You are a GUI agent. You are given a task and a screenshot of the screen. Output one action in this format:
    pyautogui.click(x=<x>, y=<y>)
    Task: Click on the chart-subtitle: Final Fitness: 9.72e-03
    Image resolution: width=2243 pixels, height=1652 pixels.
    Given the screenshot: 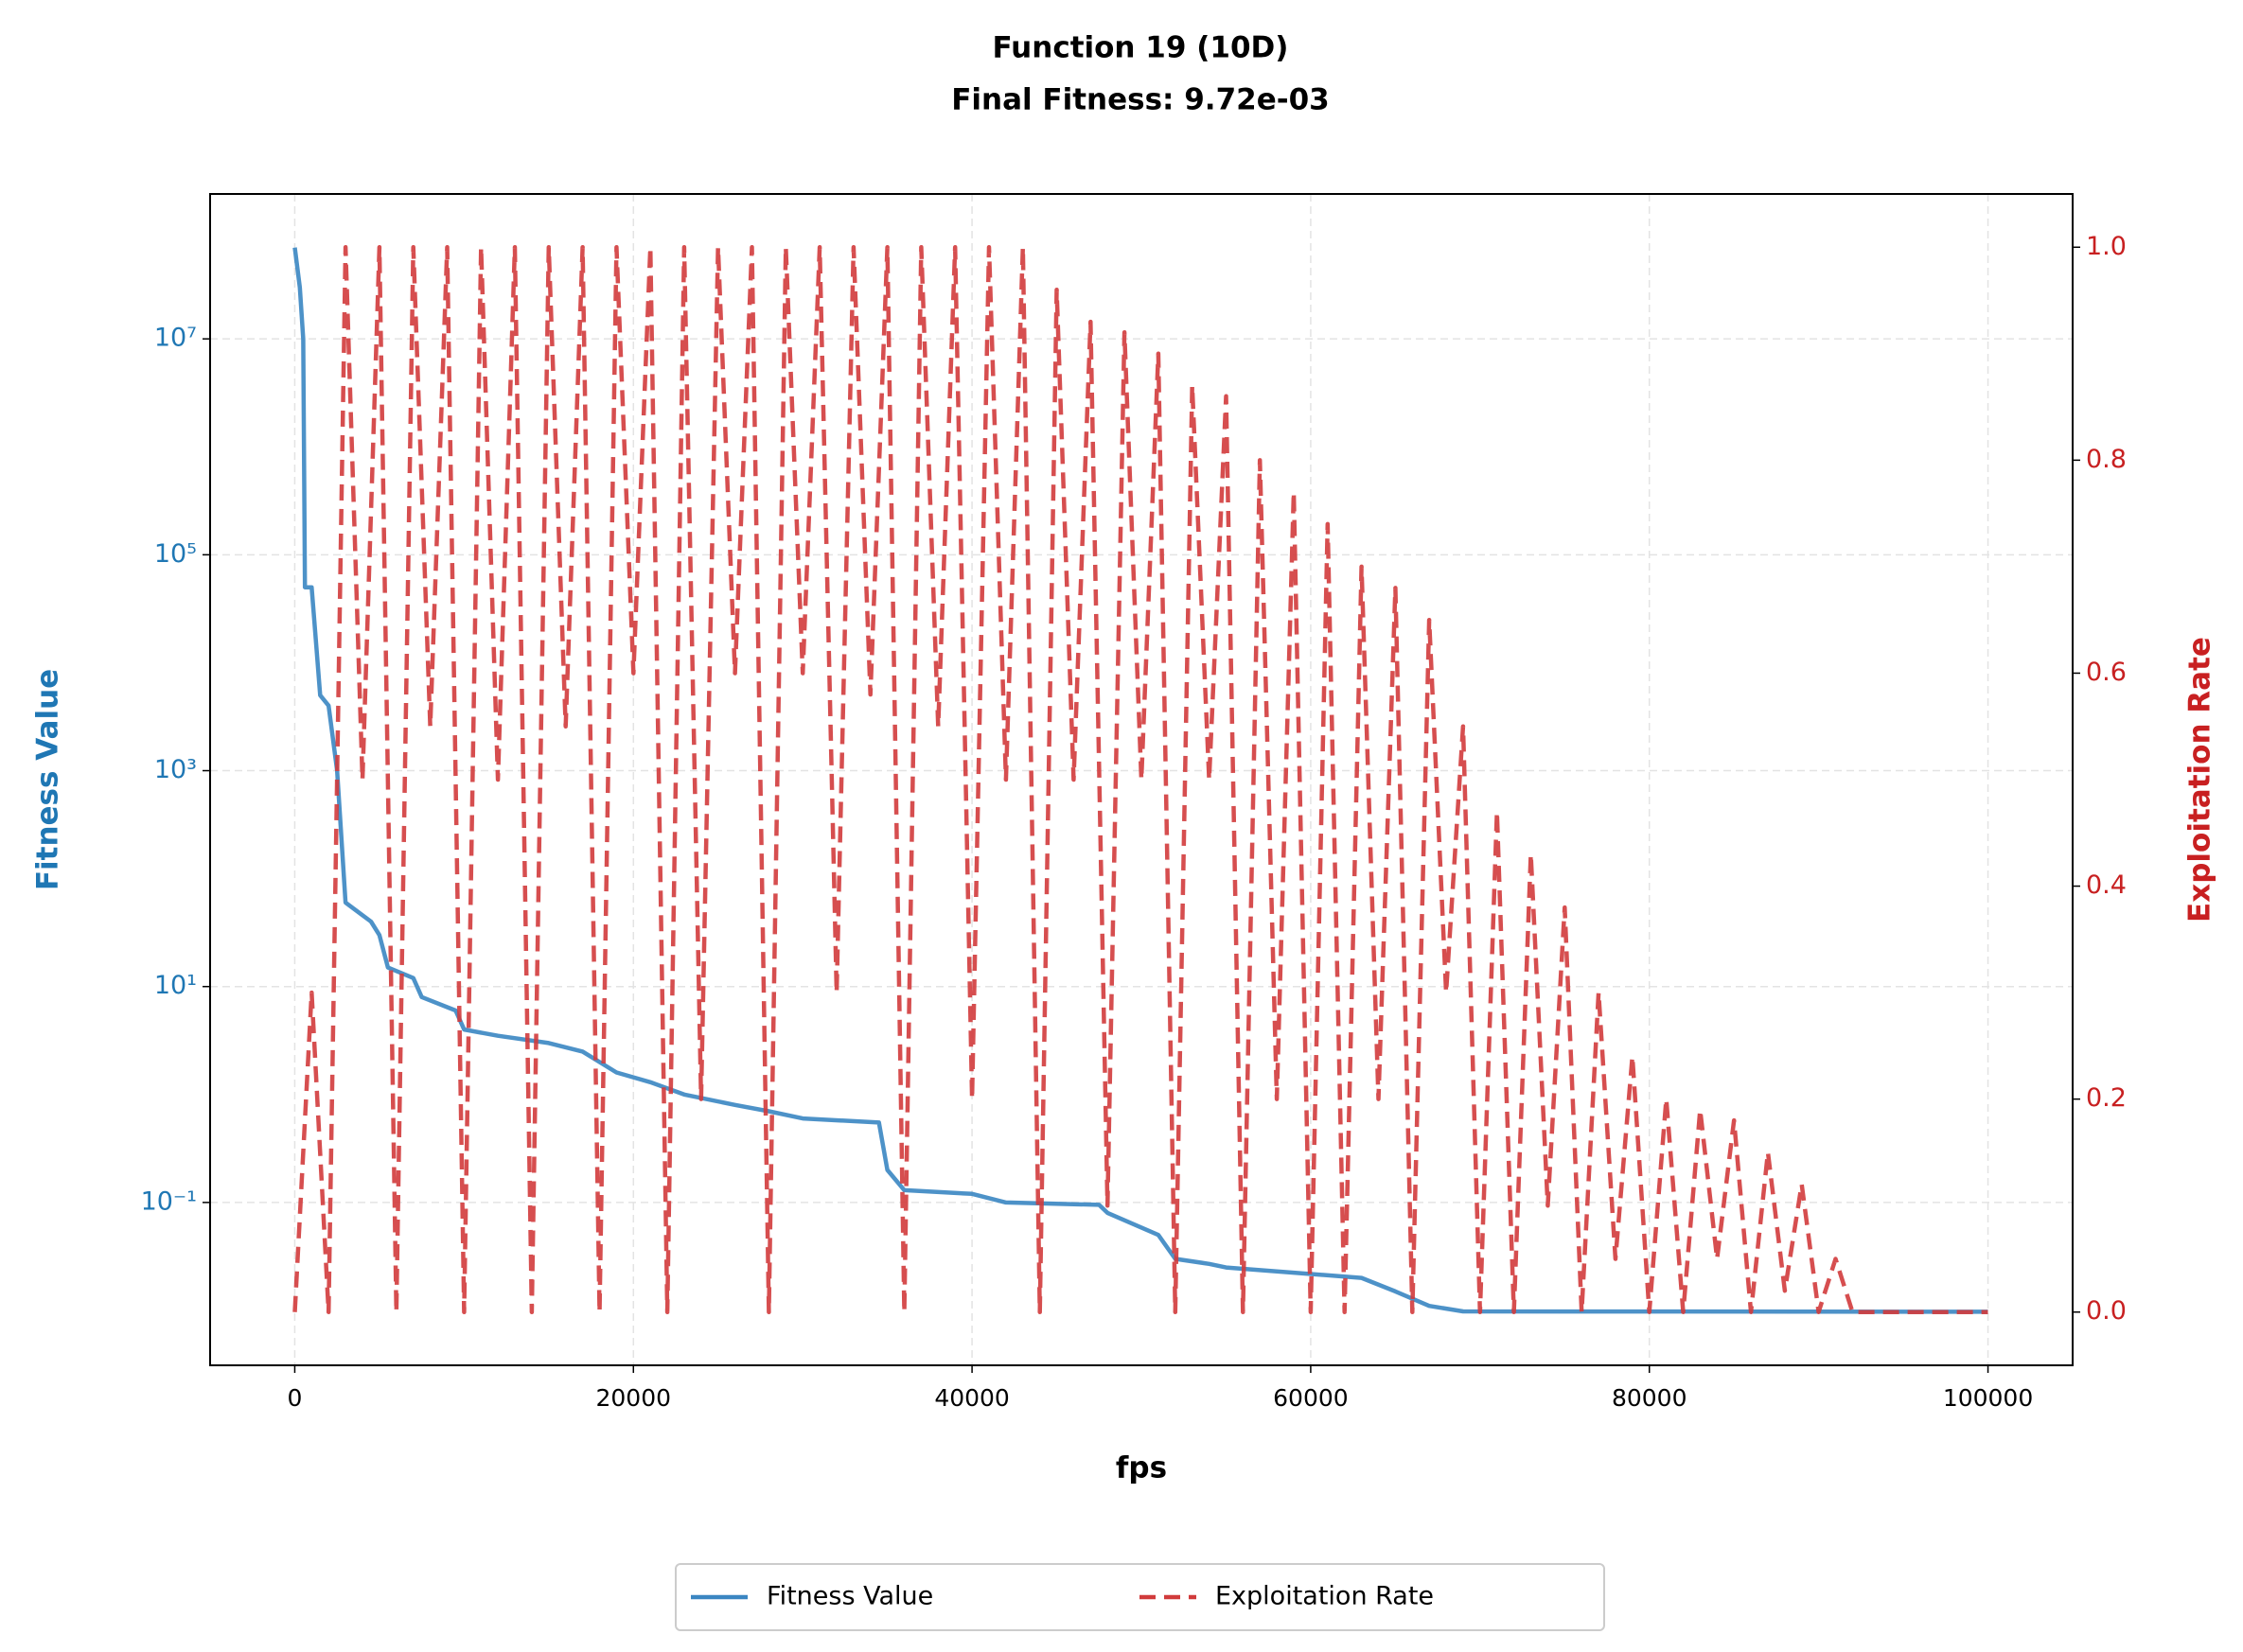 What is the action you would take?
    pyautogui.click(x=1140, y=100)
    